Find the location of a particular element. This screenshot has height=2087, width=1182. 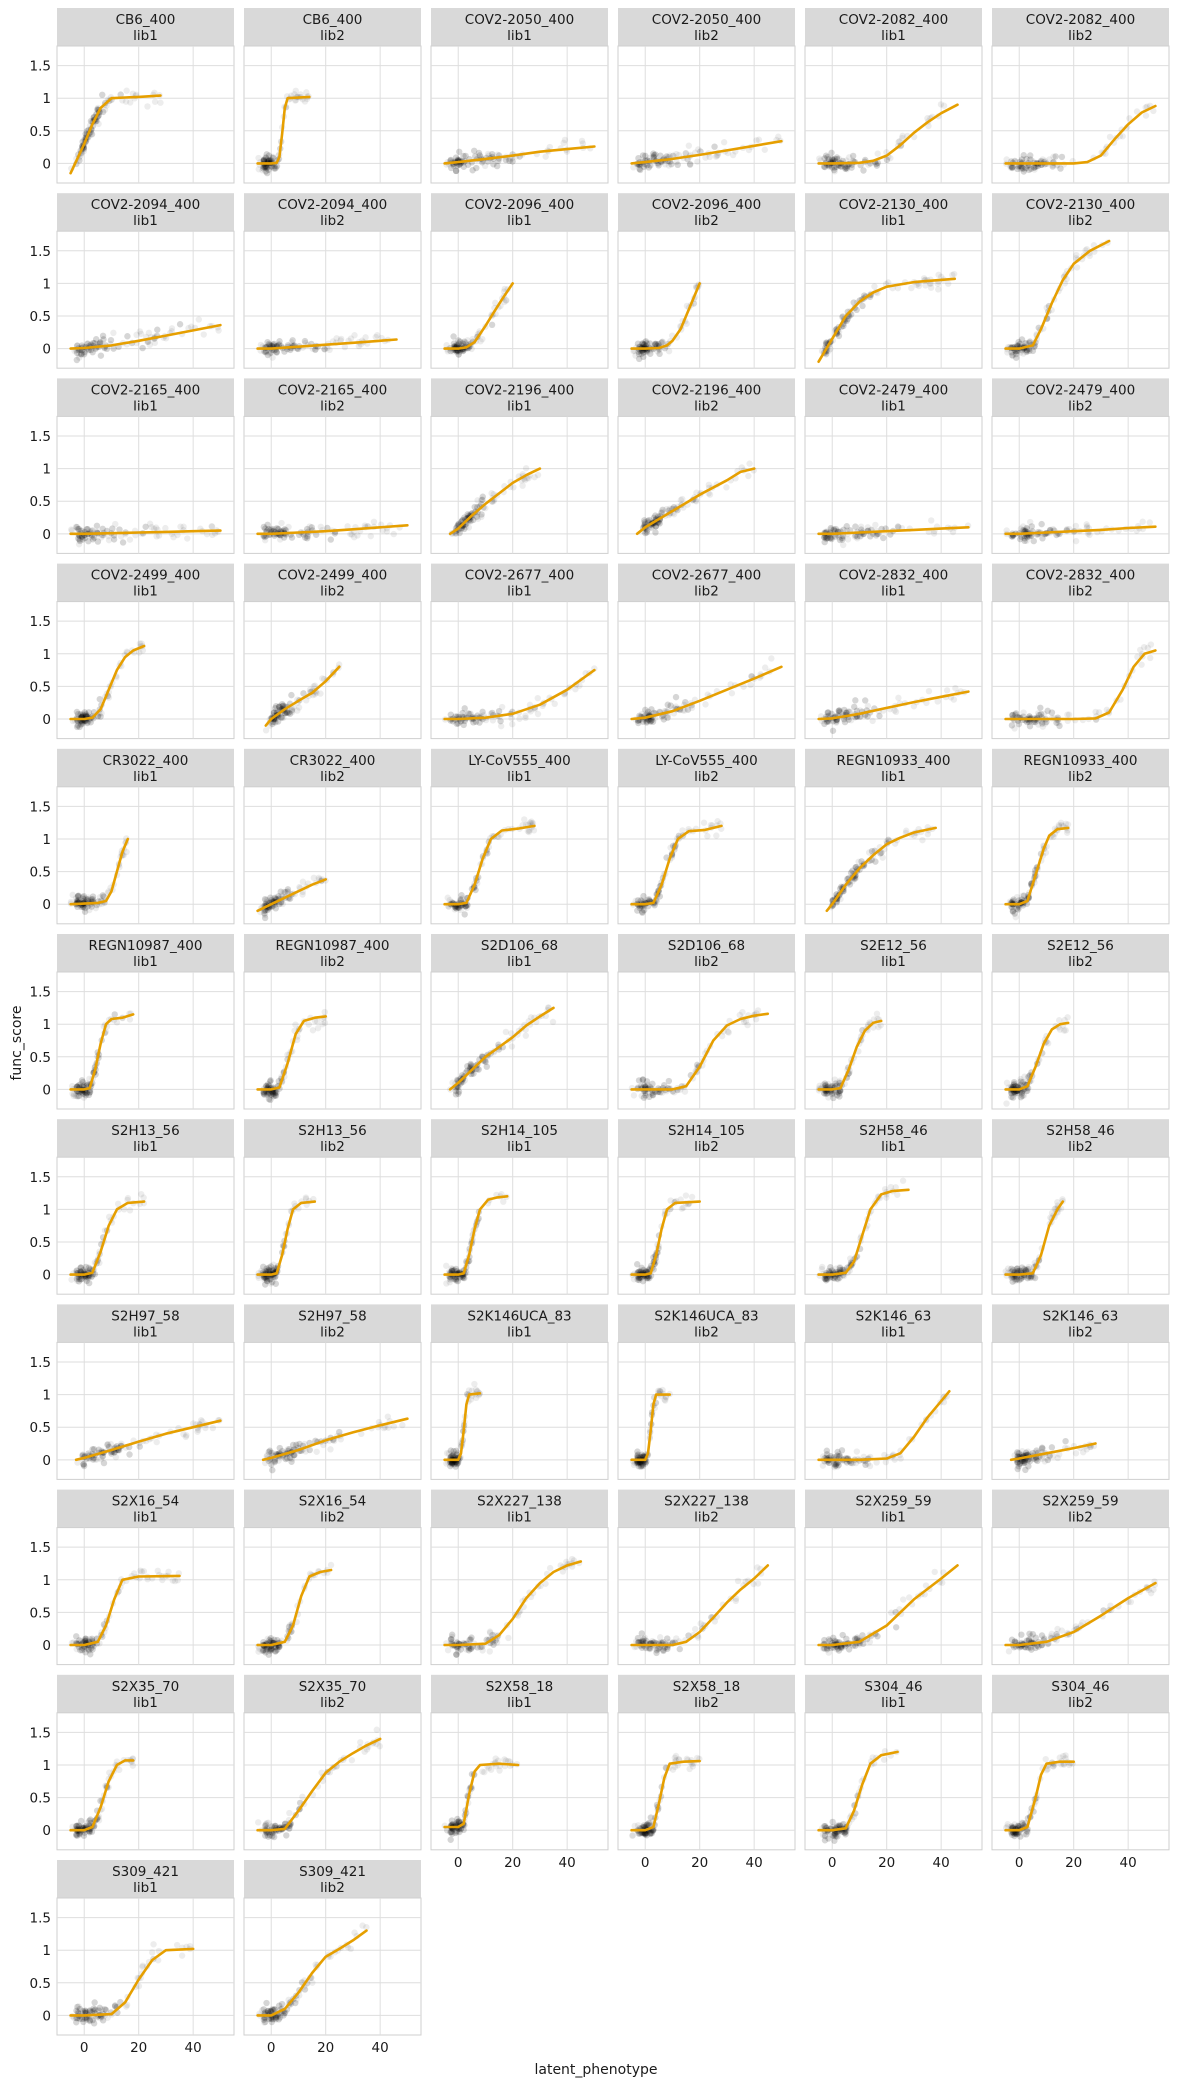

facet-strip-library: lib2 is located at coordinates (1080, 1332).